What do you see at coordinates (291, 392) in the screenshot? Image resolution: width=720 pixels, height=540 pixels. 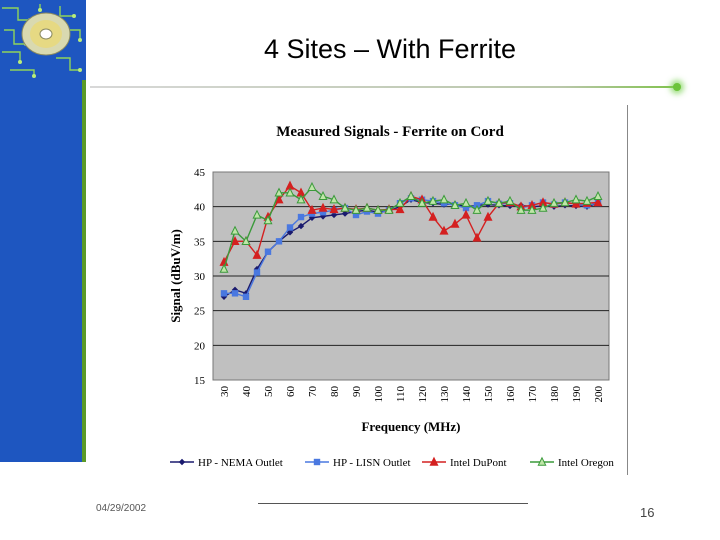 I see `x-tick-label-60: 60` at bounding box center [291, 392].